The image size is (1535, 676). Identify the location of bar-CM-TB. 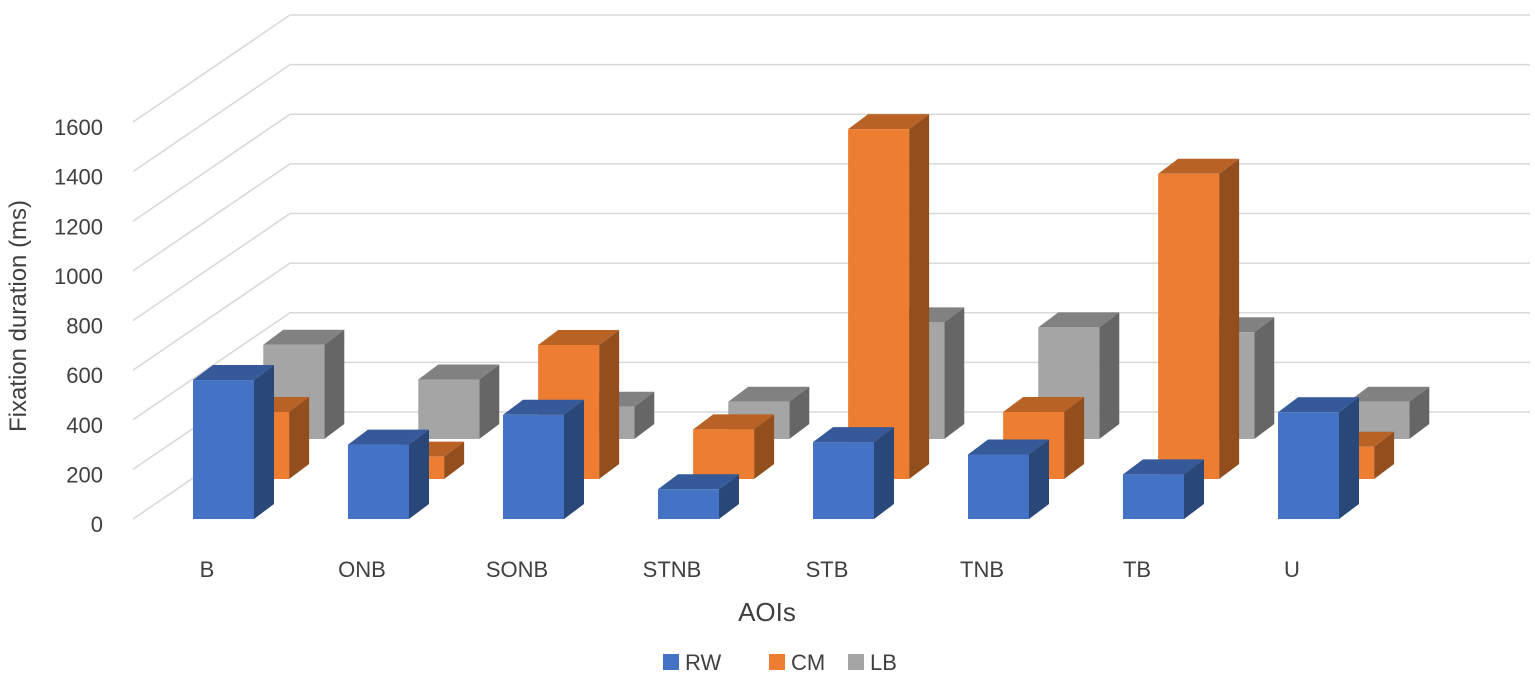
(1199, 318).